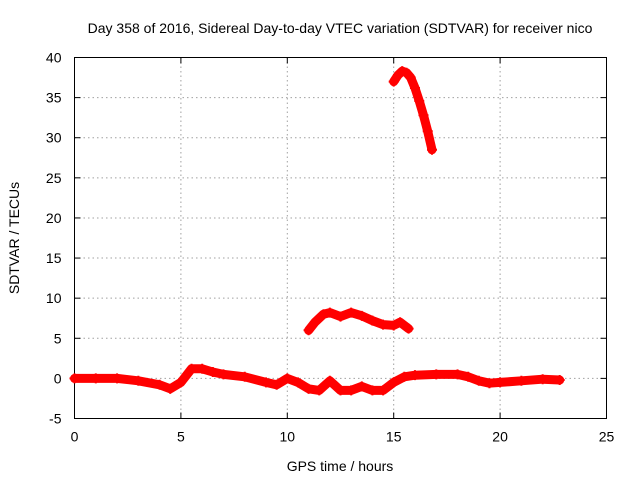  Describe the element at coordinates (54, 258) in the screenshot. I see `y-tick-label: 15` at that location.